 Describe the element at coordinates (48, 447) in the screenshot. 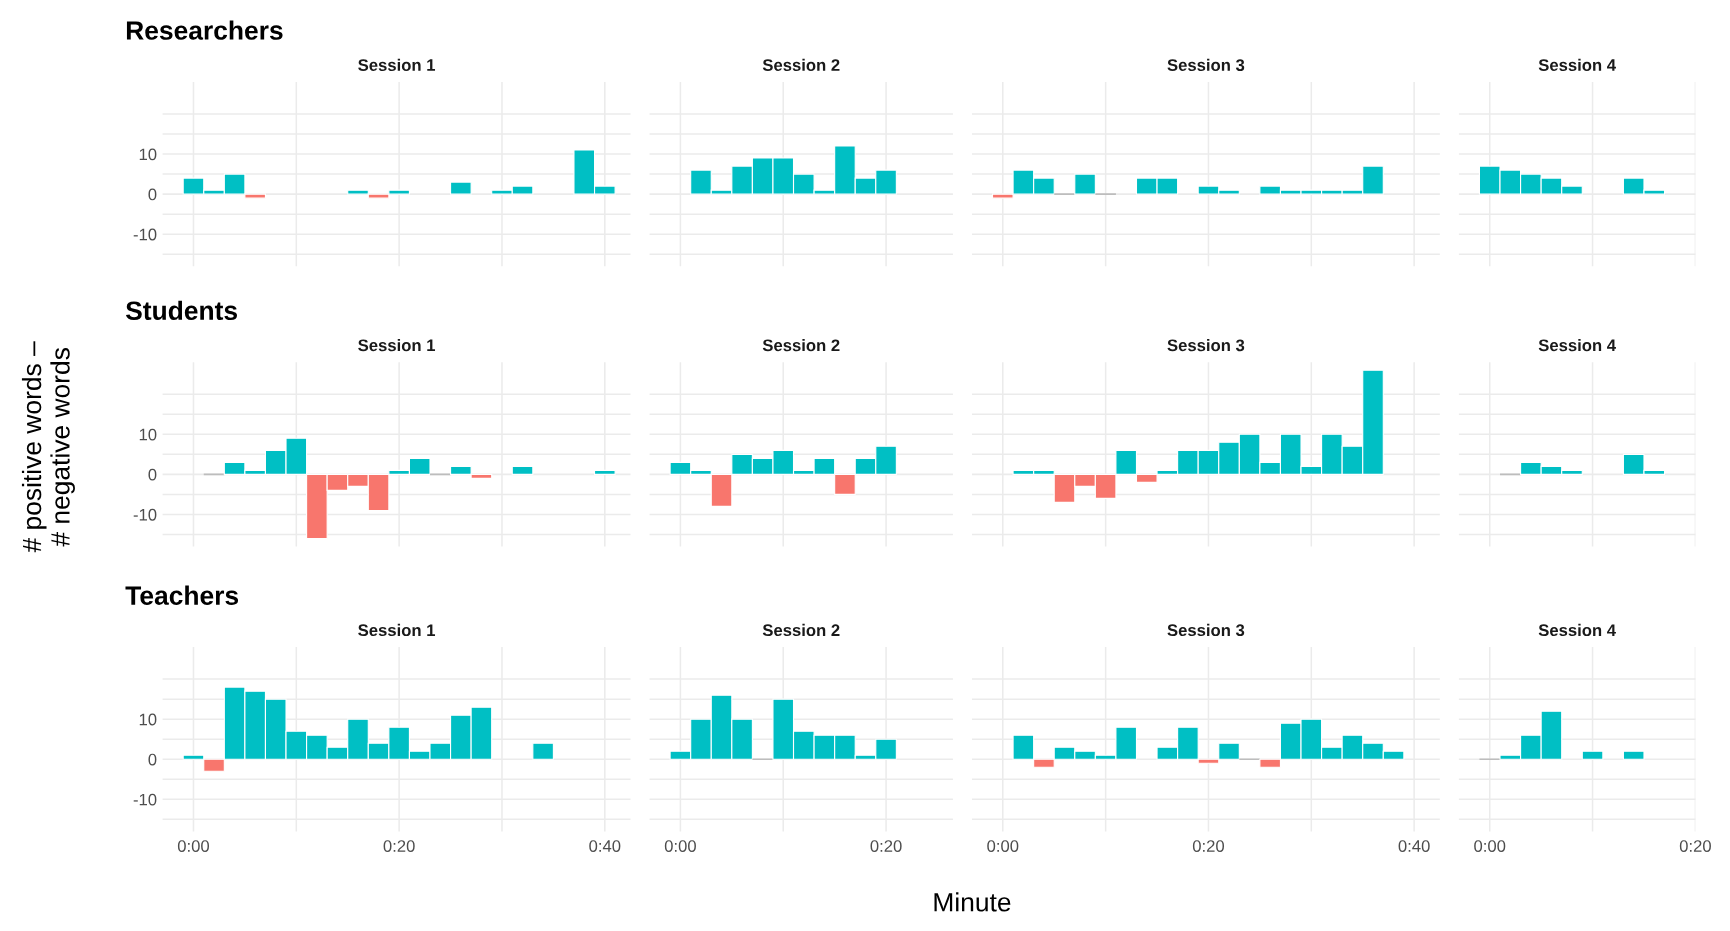

I see `y-axis-title: # positive words – # negative words` at that location.